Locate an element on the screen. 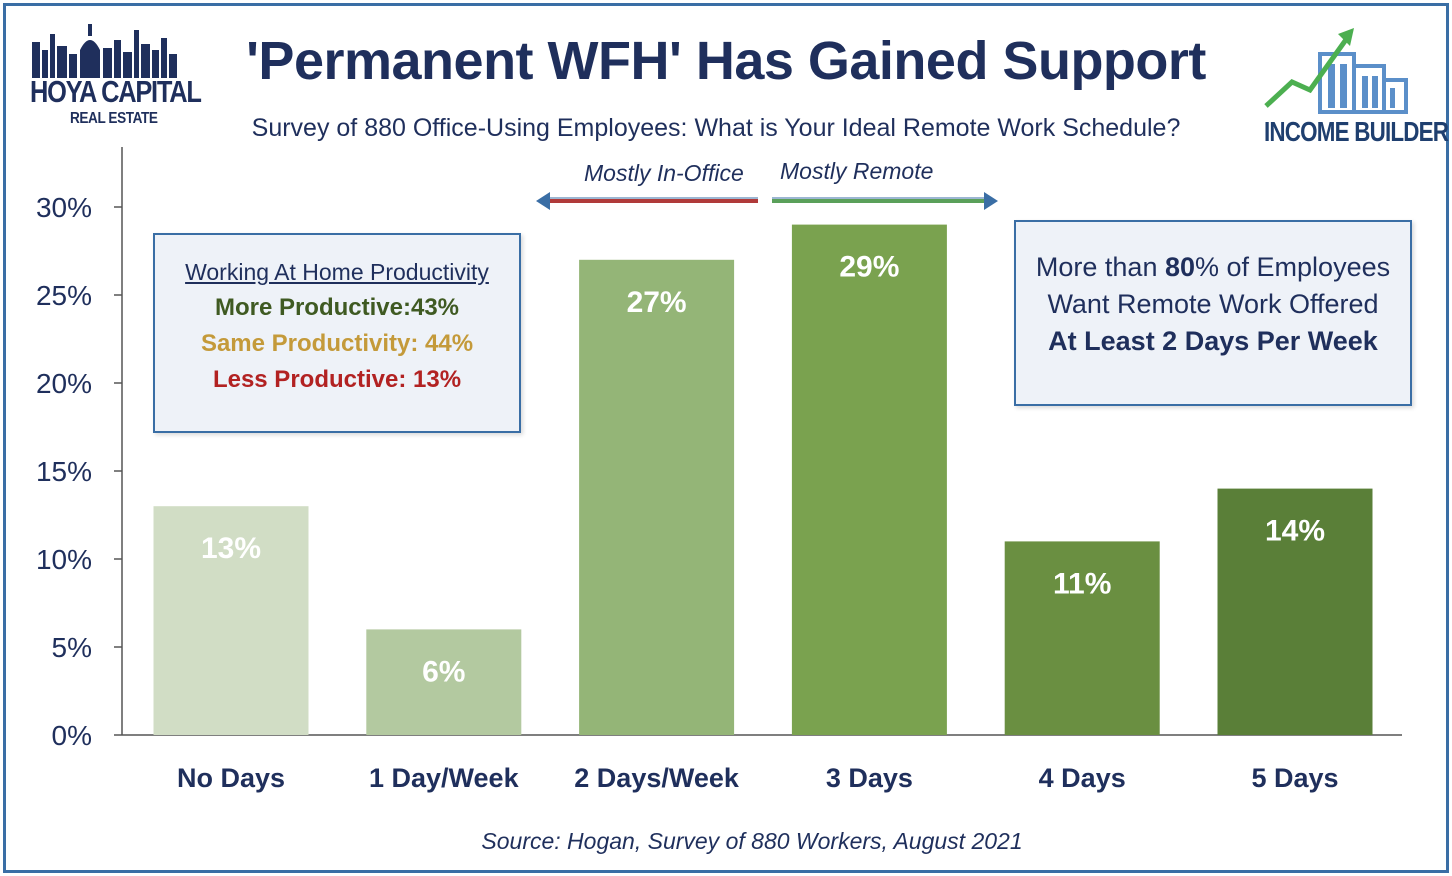 Image resolution: width=1452 pixels, height=876 pixels. arrow-remote-head is located at coordinates (991, 201).